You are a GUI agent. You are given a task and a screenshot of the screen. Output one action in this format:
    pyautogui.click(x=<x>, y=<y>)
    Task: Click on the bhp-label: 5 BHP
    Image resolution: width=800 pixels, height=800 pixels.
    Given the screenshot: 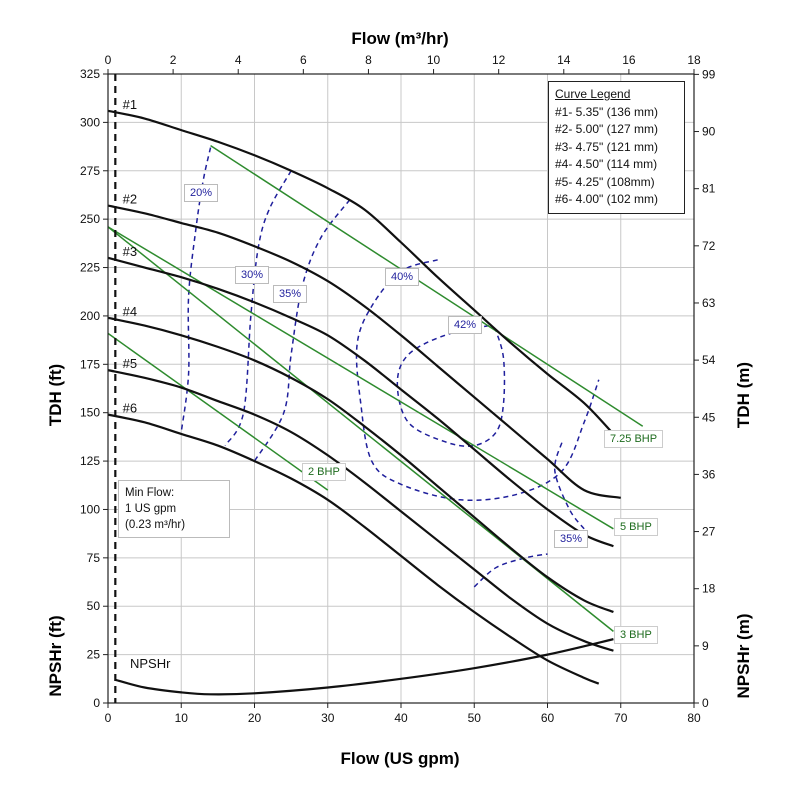 What is the action you would take?
    pyautogui.click(x=636, y=527)
    